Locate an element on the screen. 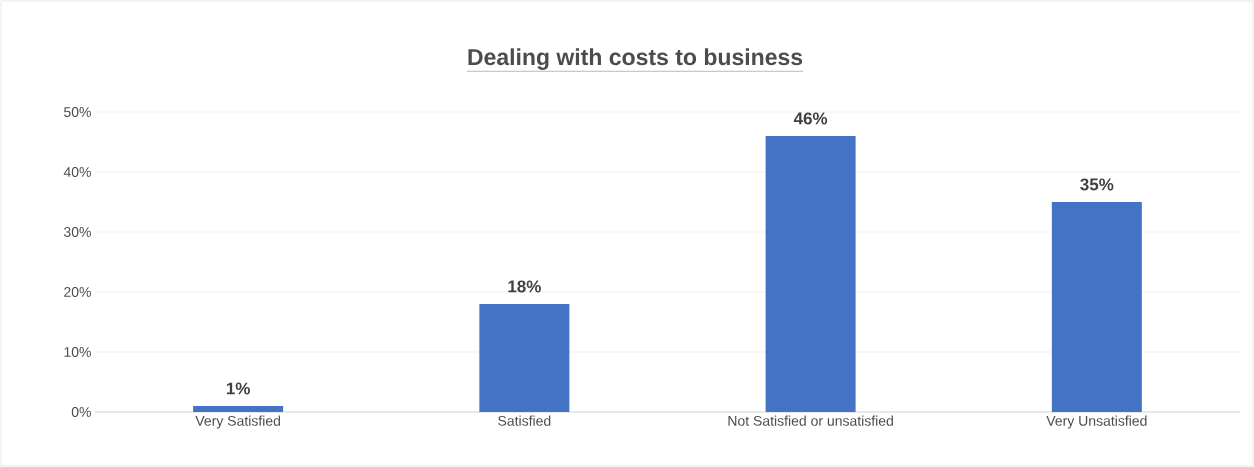  chart-title: Dealing with costs to business is located at coordinates (635, 59).